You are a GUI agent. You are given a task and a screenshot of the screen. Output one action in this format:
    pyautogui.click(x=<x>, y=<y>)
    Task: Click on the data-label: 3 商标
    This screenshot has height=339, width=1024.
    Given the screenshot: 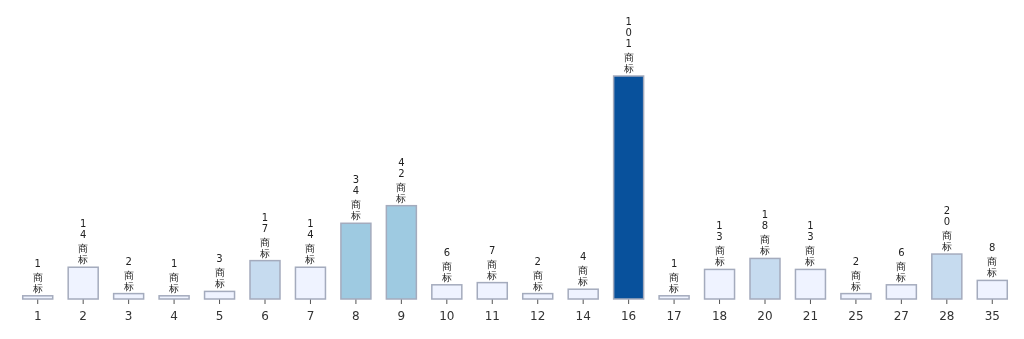 What is the action you would take?
    pyautogui.click(x=219, y=271)
    